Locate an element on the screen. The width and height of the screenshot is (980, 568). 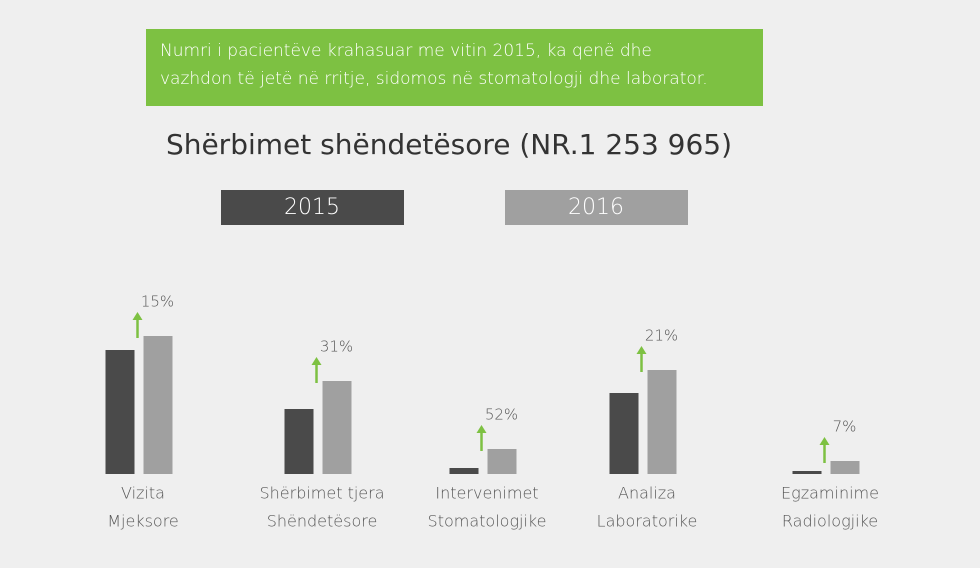
x-tick-label: Intervenimet is located at coordinates (486, 493).